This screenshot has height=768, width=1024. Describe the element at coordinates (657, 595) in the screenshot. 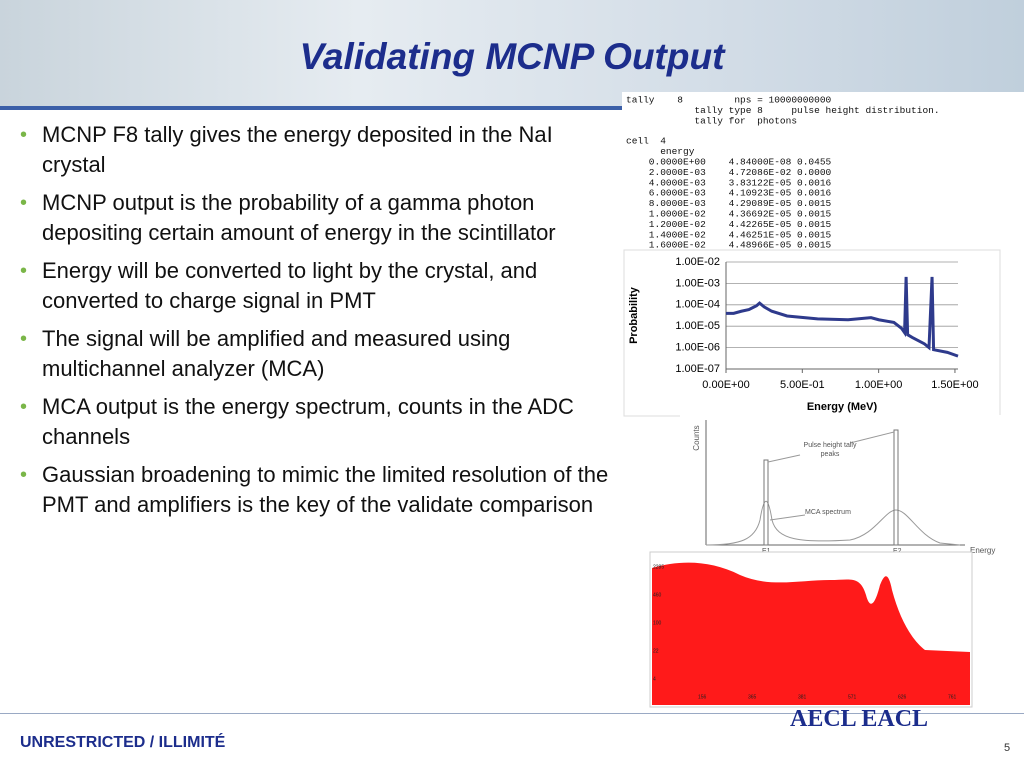

I see `mca-y-label: 460` at that location.